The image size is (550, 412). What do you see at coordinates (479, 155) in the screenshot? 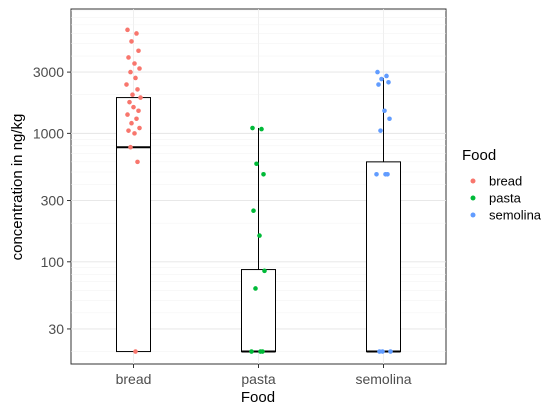
I see `legend-title: Food` at bounding box center [479, 155].